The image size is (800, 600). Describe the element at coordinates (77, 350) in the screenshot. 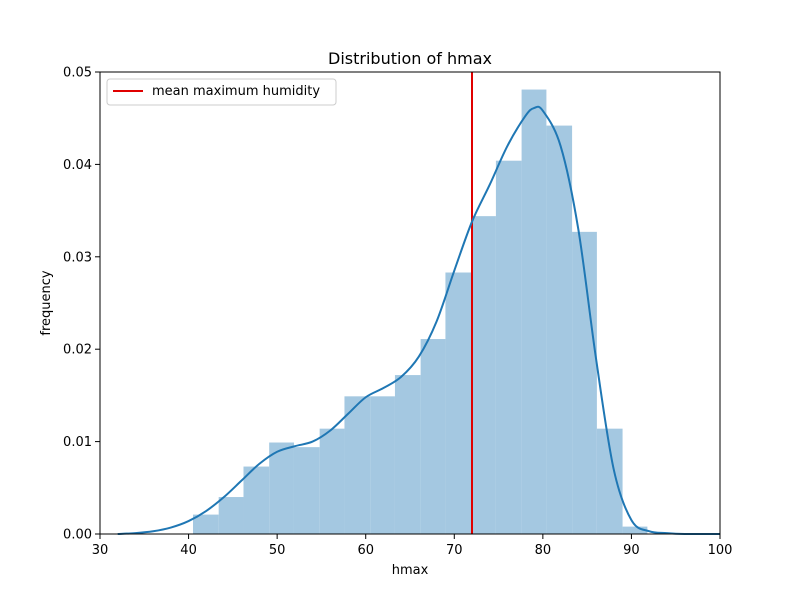

I see `y-tick-label: 0.02` at that location.